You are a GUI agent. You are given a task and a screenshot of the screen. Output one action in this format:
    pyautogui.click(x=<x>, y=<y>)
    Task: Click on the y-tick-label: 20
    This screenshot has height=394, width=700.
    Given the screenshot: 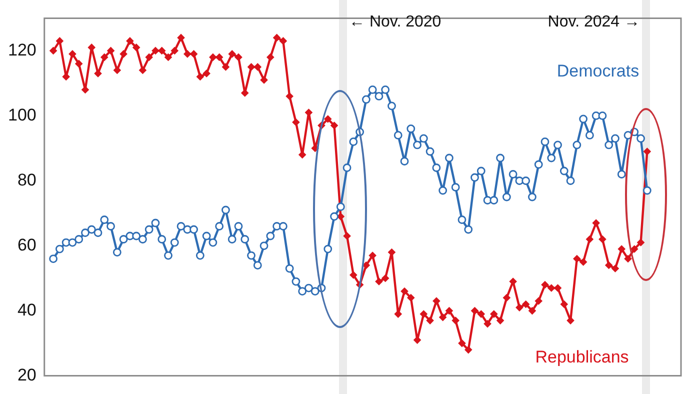 What is the action you would take?
    pyautogui.click(x=26, y=374)
    